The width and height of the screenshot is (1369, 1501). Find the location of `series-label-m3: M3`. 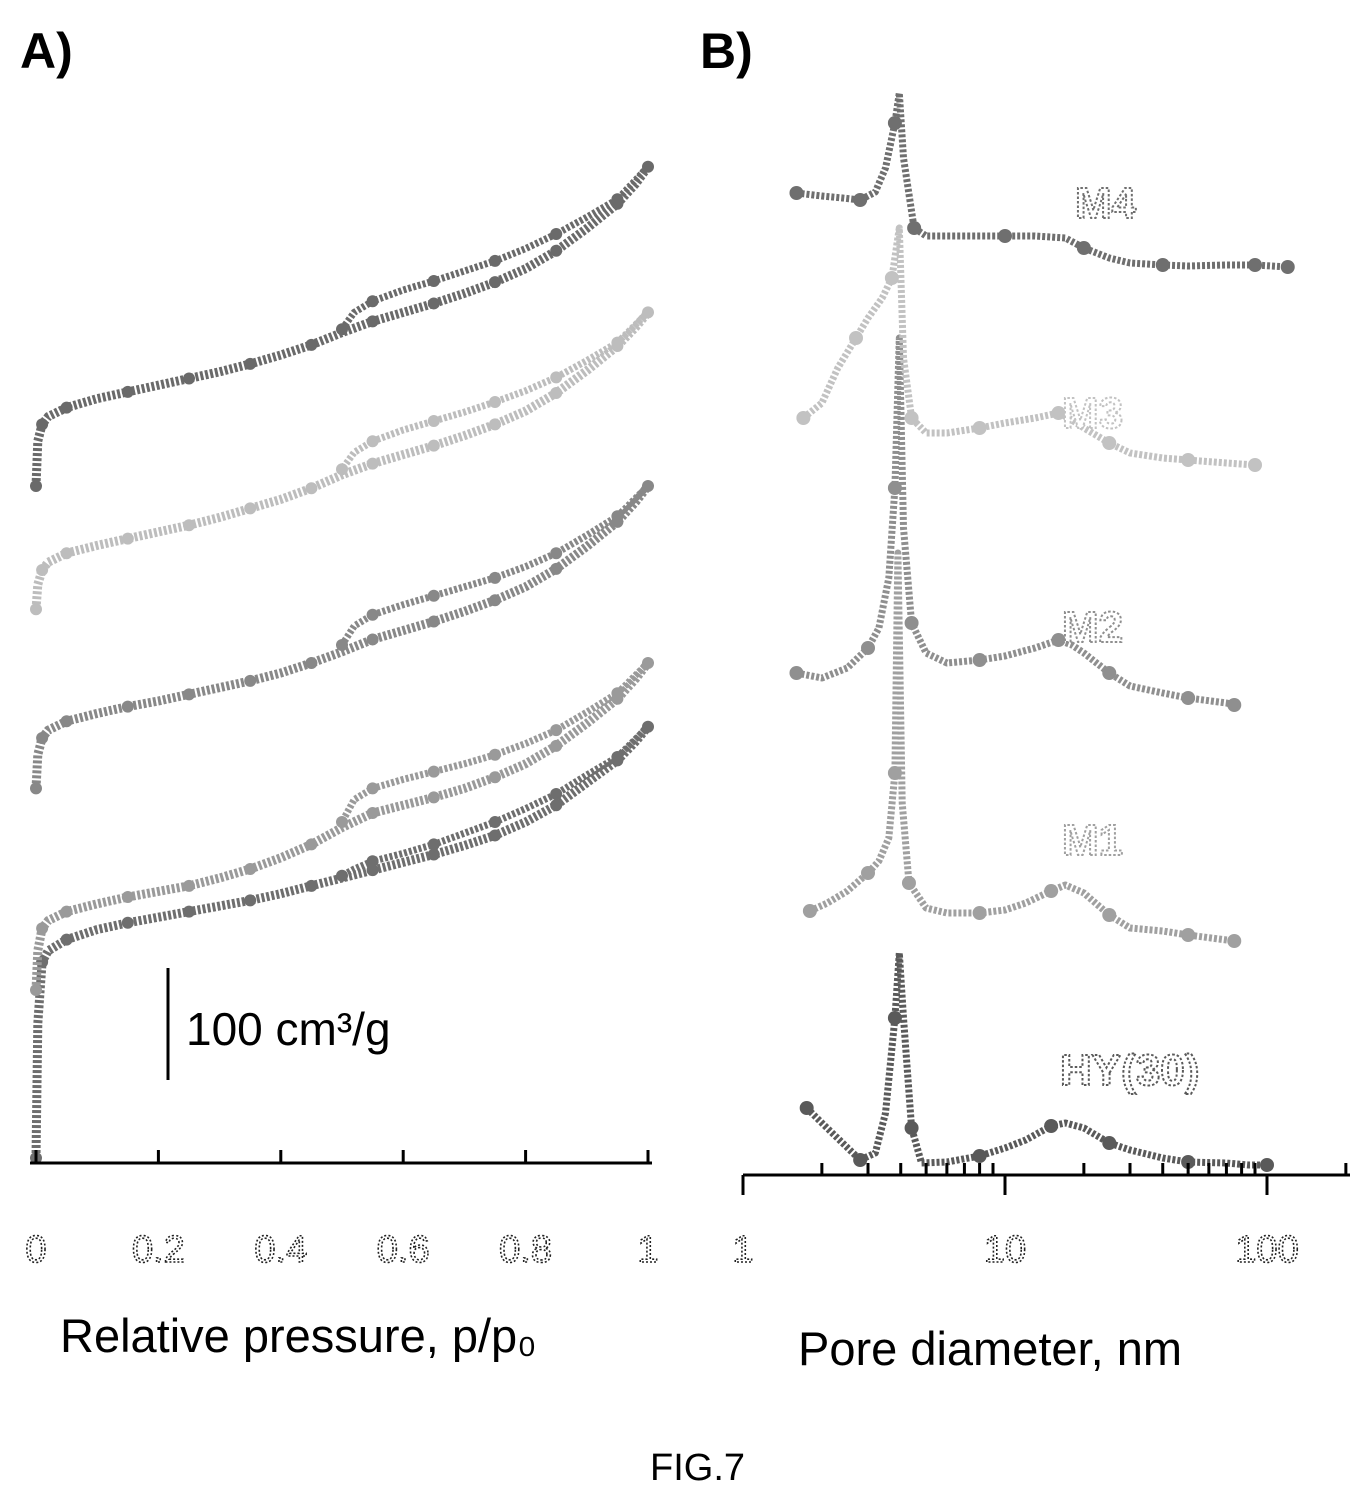

series-label-m3: M3 is located at coordinates (1092, 413).